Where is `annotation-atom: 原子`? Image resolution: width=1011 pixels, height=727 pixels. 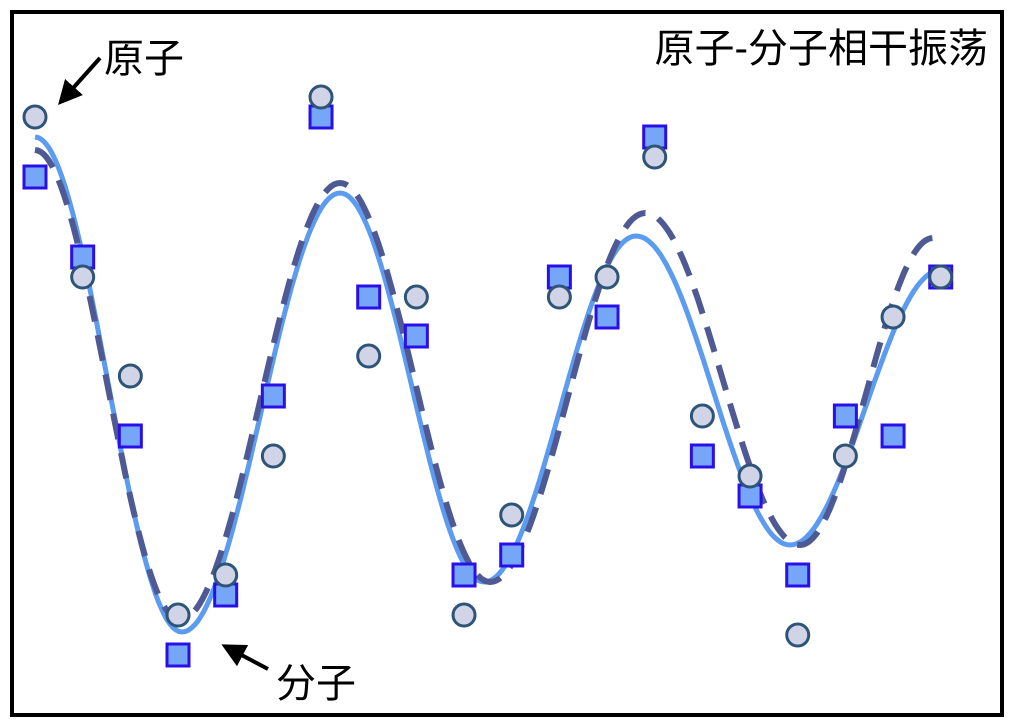
annotation-atom: 原子 is located at coordinates (144, 59).